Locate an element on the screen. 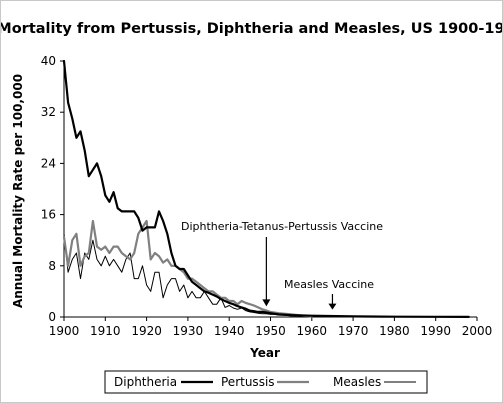 Image resolution: width=503 pixels, height=403 pixels. x-tick-label: 1920 is located at coordinates (146, 331).